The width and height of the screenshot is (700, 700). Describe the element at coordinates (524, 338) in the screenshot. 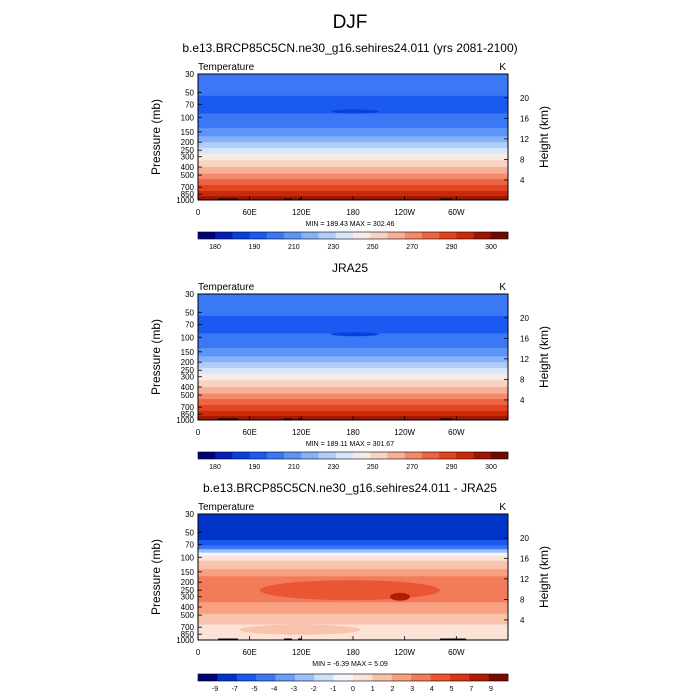

I see `height-tick-label: 16` at that location.